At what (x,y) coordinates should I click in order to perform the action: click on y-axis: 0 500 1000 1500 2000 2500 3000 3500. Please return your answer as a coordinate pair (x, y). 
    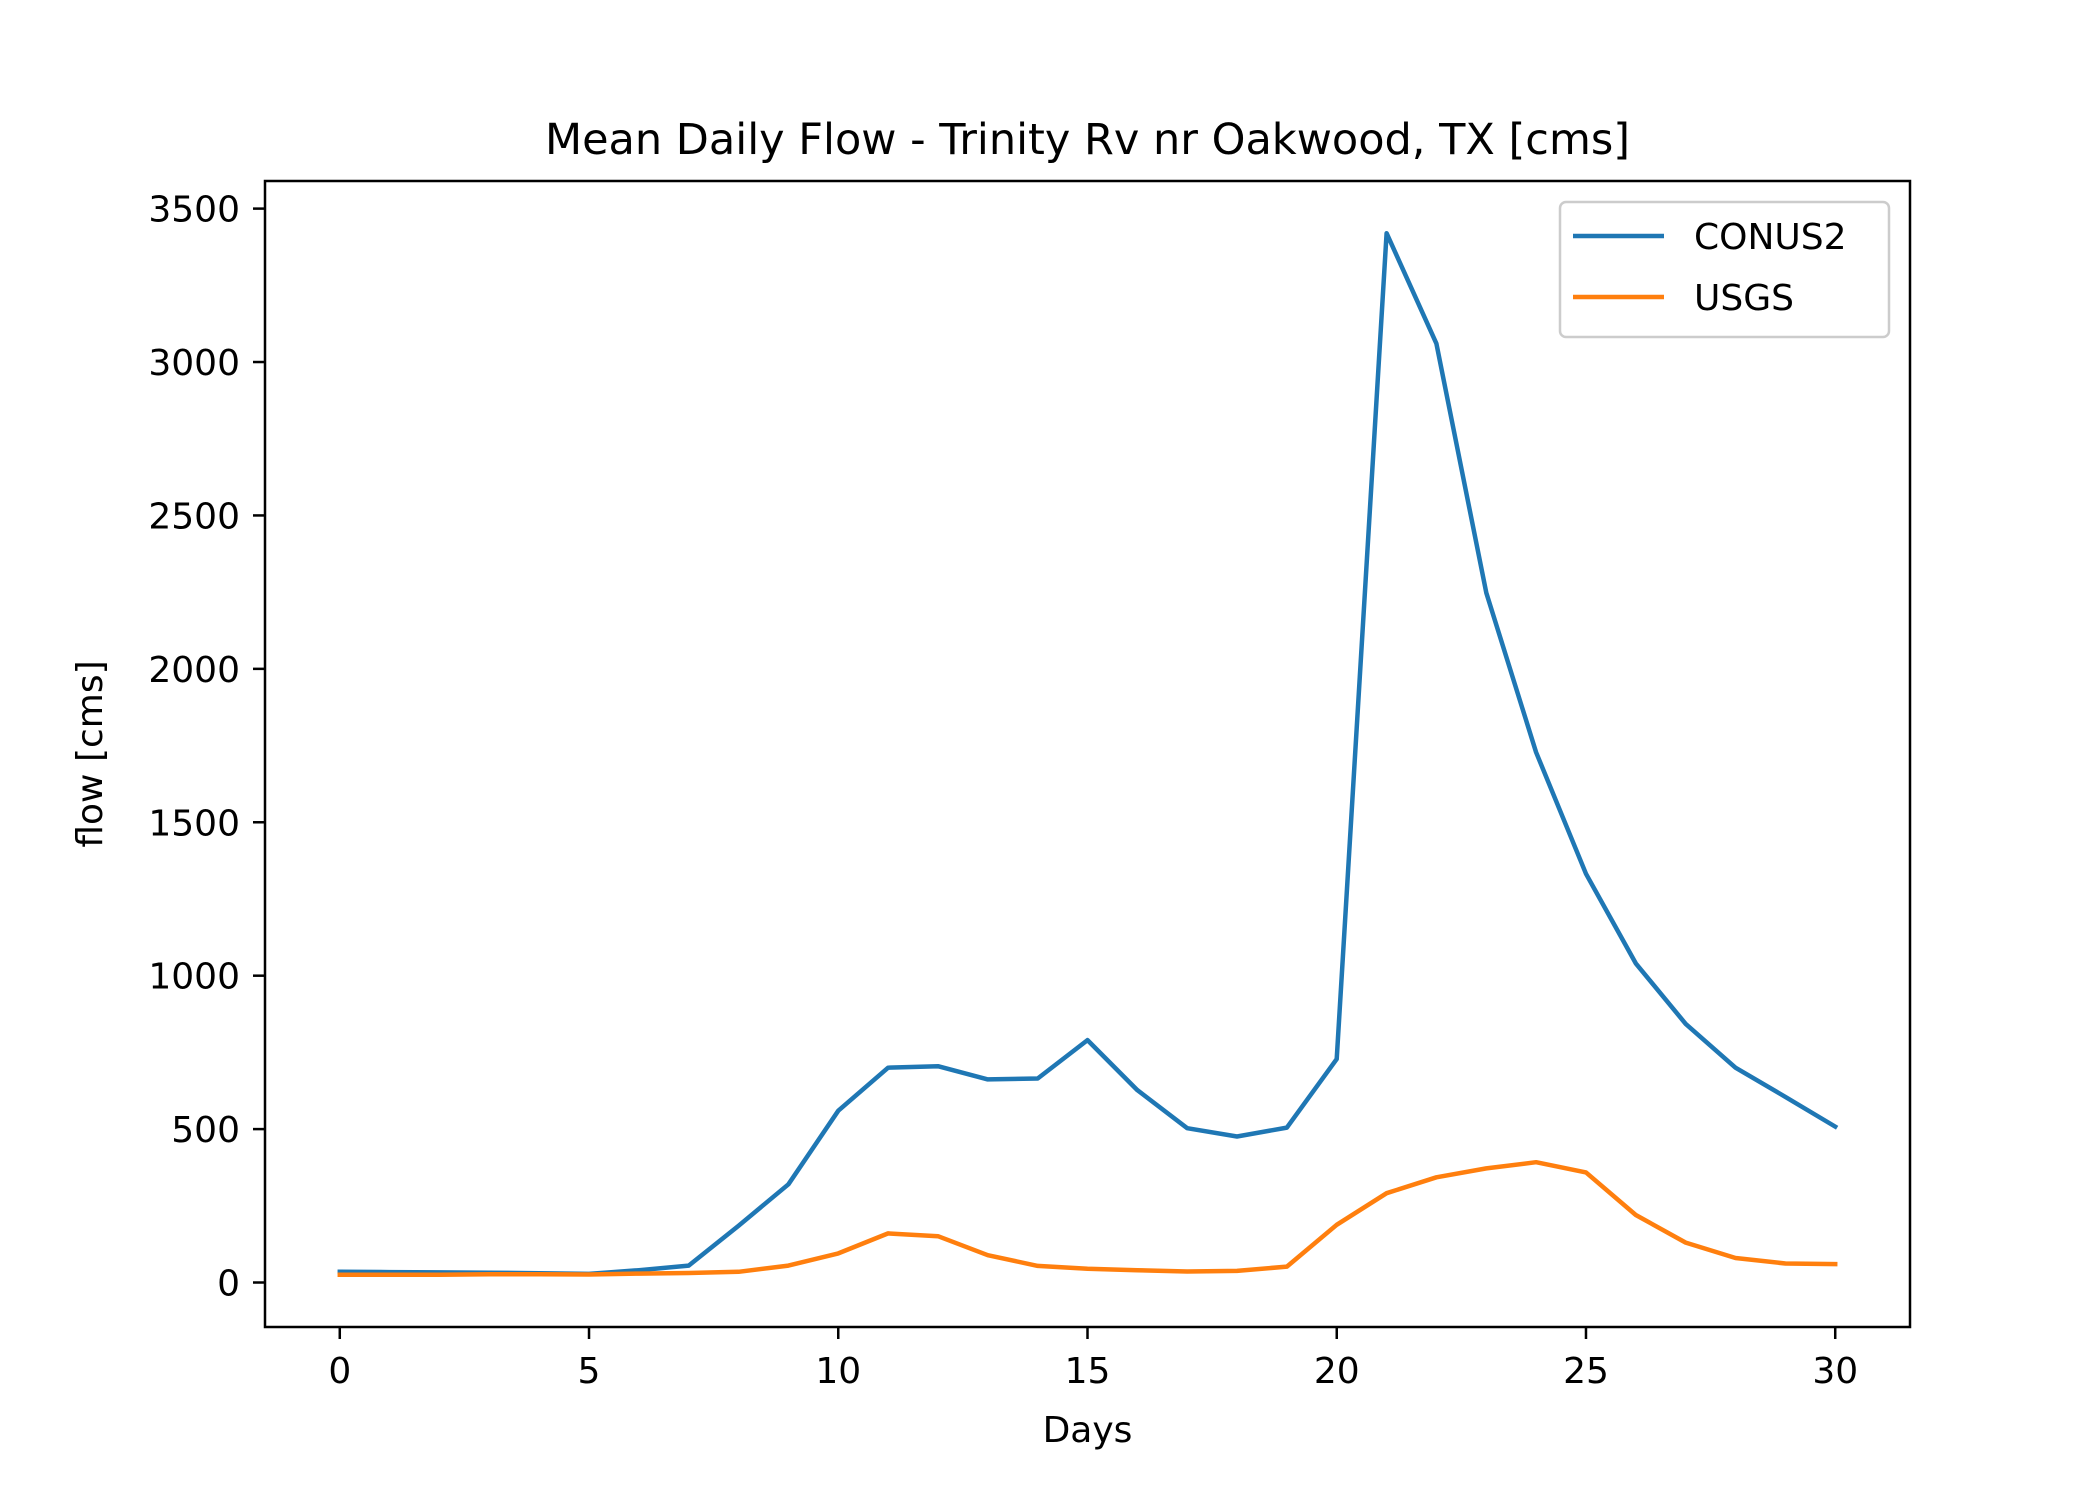
    Looking at the image, I should click on (206, 747).